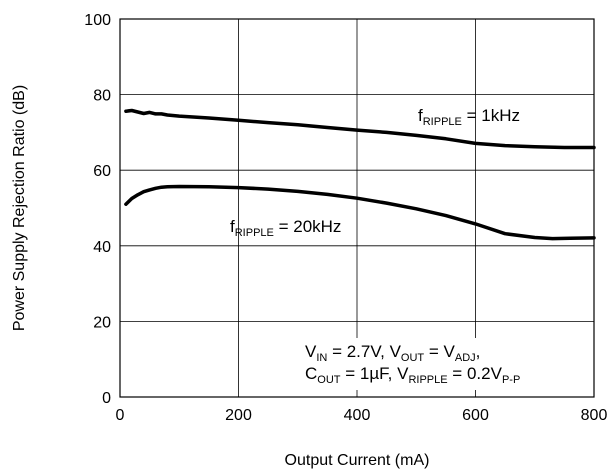 The width and height of the screenshot is (612, 476). Describe the element at coordinates (106, 398) in the screenshot. I see `y-tick-label: 0` at that location.